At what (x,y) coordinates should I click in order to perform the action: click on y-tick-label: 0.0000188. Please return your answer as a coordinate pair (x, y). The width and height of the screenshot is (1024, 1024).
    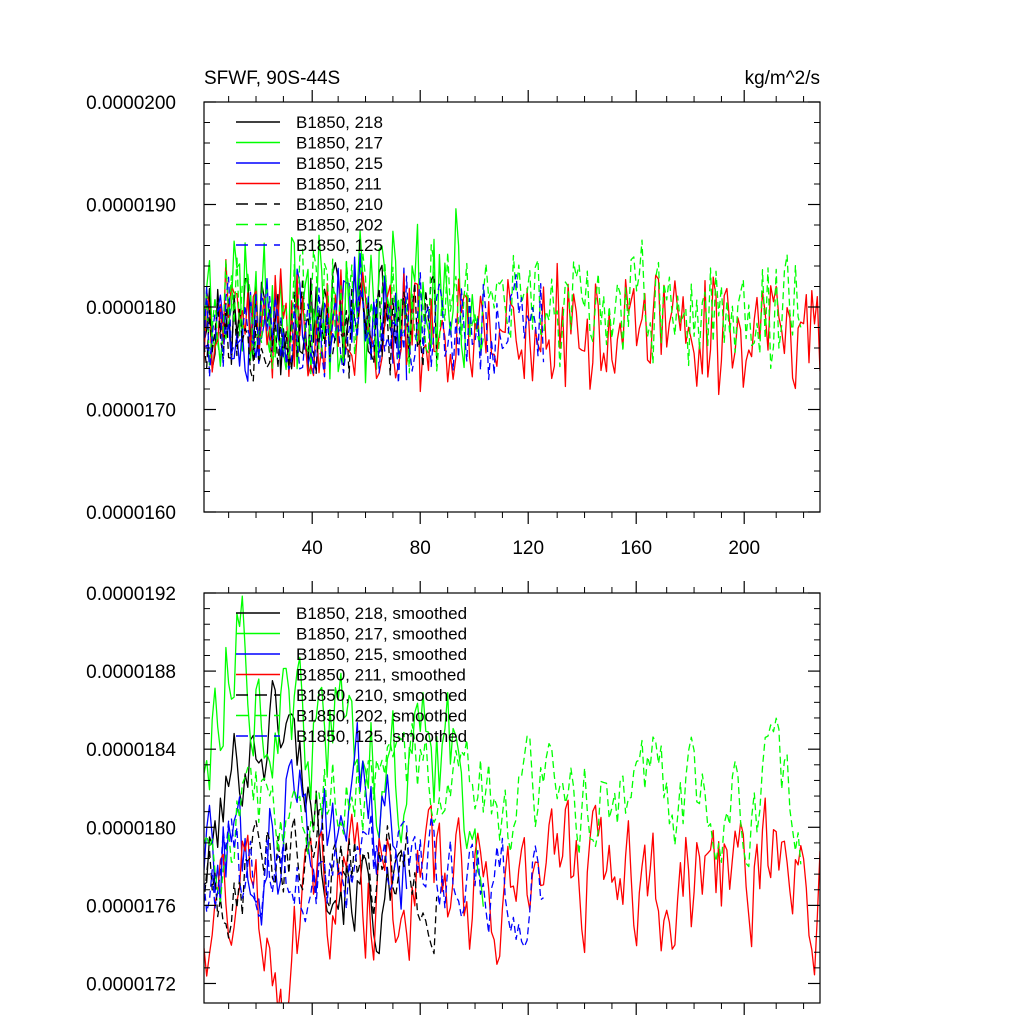
    Looking at the image, I should click on (131, 672).